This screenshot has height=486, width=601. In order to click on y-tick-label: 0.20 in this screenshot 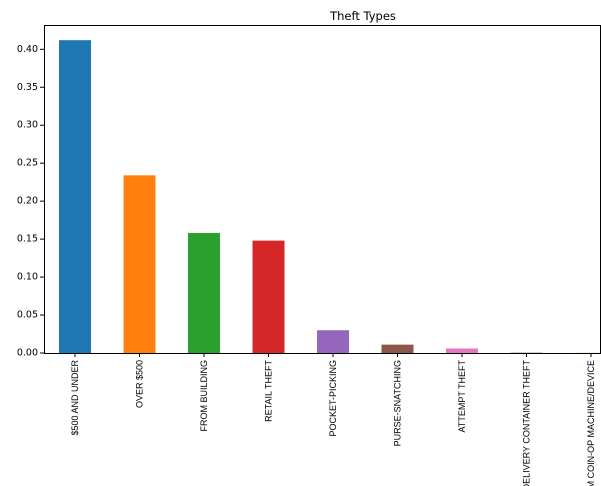, I will do `click(27, 201)`.